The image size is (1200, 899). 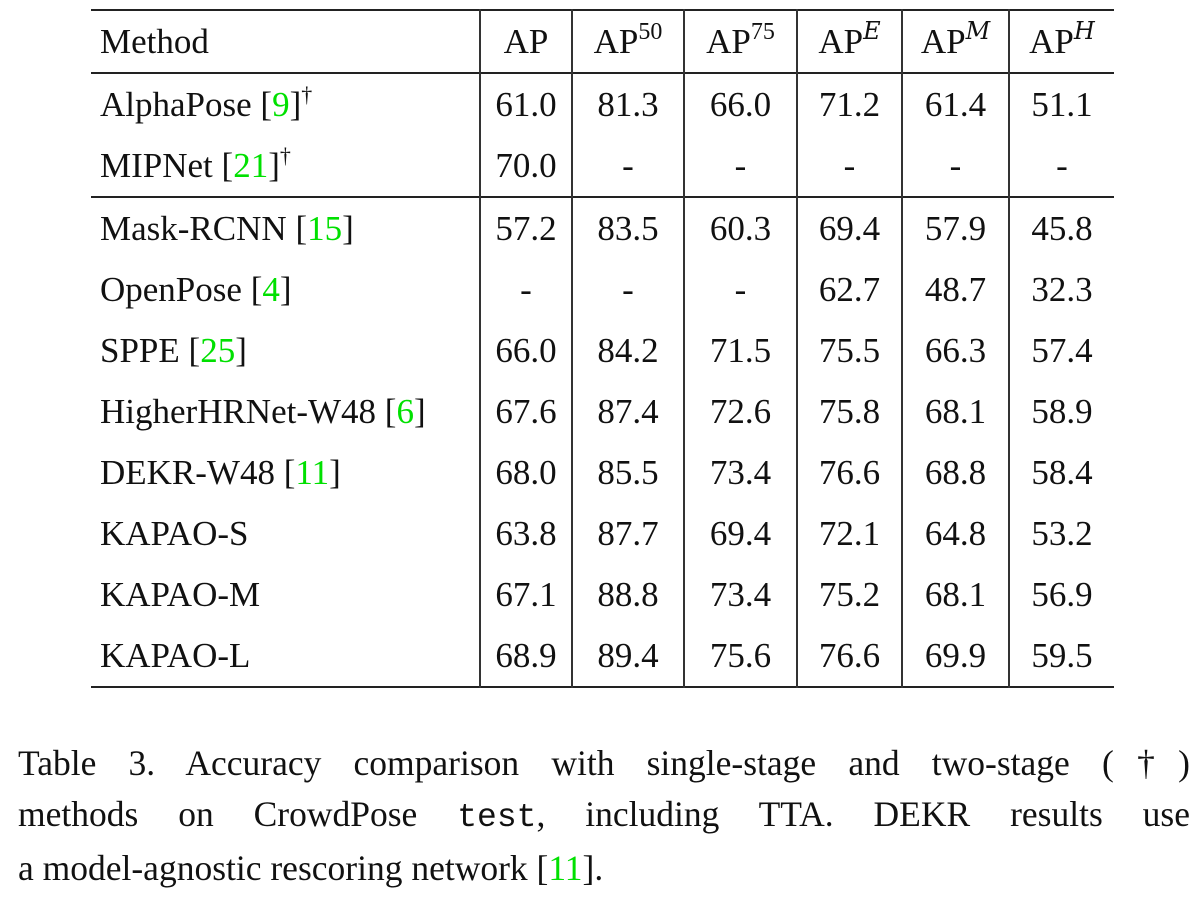 I want to click on metric-cell-apH: 57.4, so click(x=1061, y=350).